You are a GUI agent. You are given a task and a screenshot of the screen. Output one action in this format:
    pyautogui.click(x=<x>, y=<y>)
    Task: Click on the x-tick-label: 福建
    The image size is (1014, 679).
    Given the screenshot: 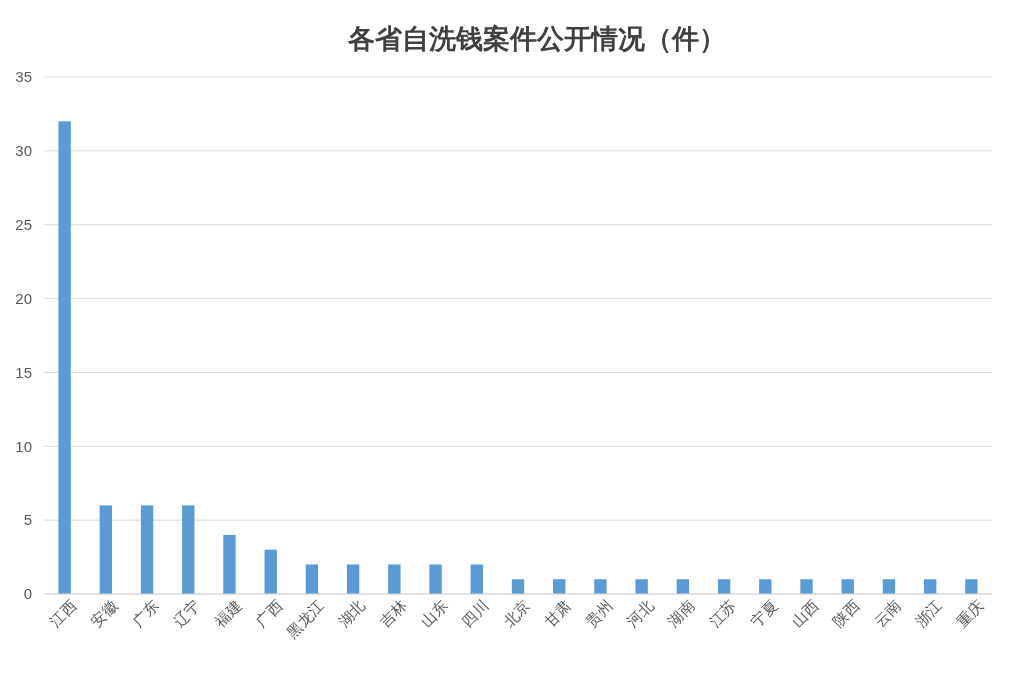 What is the action you would take?
    pyautogui.click(x=228, y=613)
    